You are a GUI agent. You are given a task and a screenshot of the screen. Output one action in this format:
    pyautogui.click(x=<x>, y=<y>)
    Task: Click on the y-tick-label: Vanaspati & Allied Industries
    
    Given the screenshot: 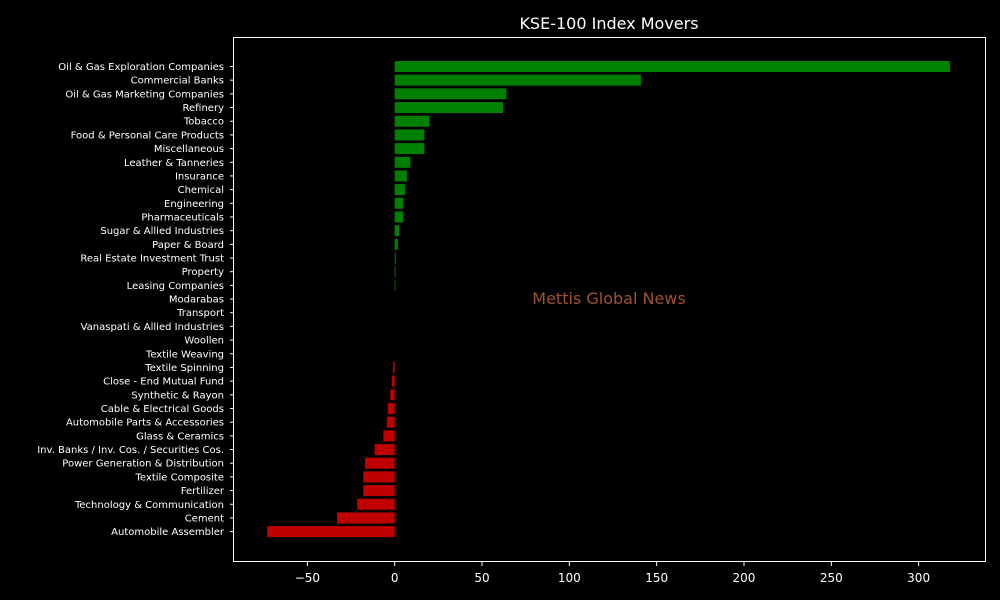 What is the action you would take?
    pyautogui.click(x=152, y=327)
    